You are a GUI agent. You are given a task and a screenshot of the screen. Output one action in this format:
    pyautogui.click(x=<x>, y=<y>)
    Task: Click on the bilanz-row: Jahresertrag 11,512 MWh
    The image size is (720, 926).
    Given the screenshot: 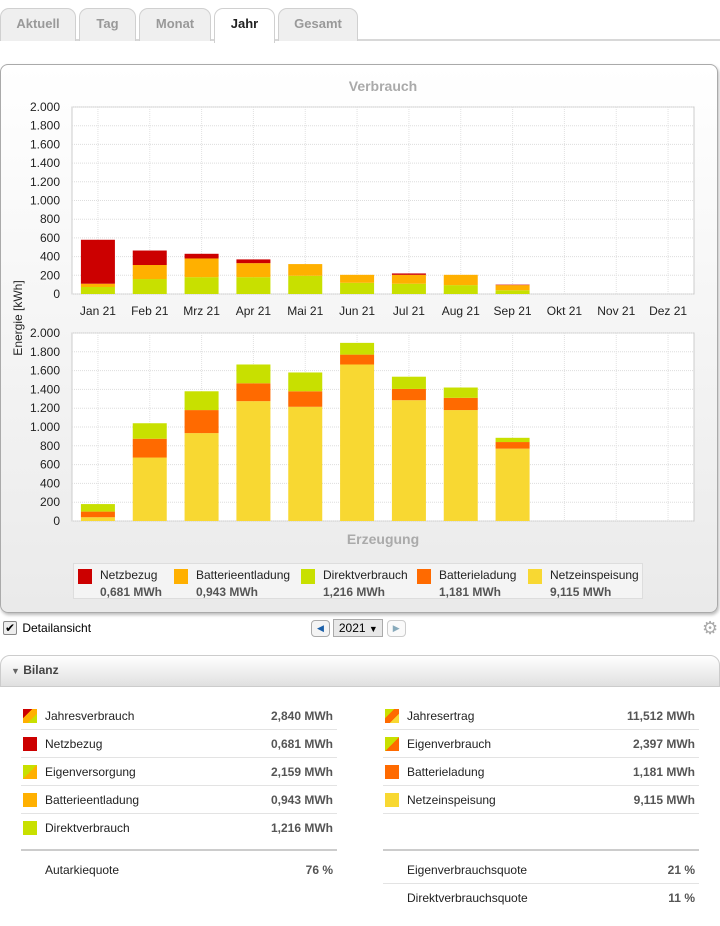 What is the action you would take?
    pyautogui.click(x=541, y=716)
    